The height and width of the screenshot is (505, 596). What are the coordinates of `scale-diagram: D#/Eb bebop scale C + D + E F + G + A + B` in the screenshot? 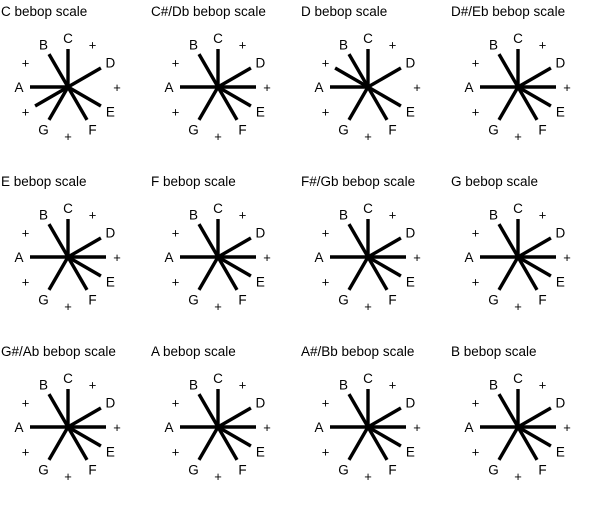 It's located at (523, 82).